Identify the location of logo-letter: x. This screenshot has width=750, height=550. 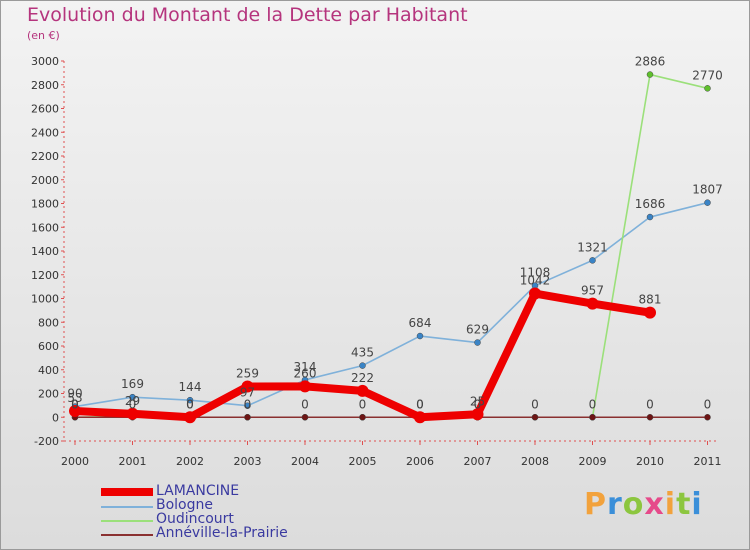
(654, 504).